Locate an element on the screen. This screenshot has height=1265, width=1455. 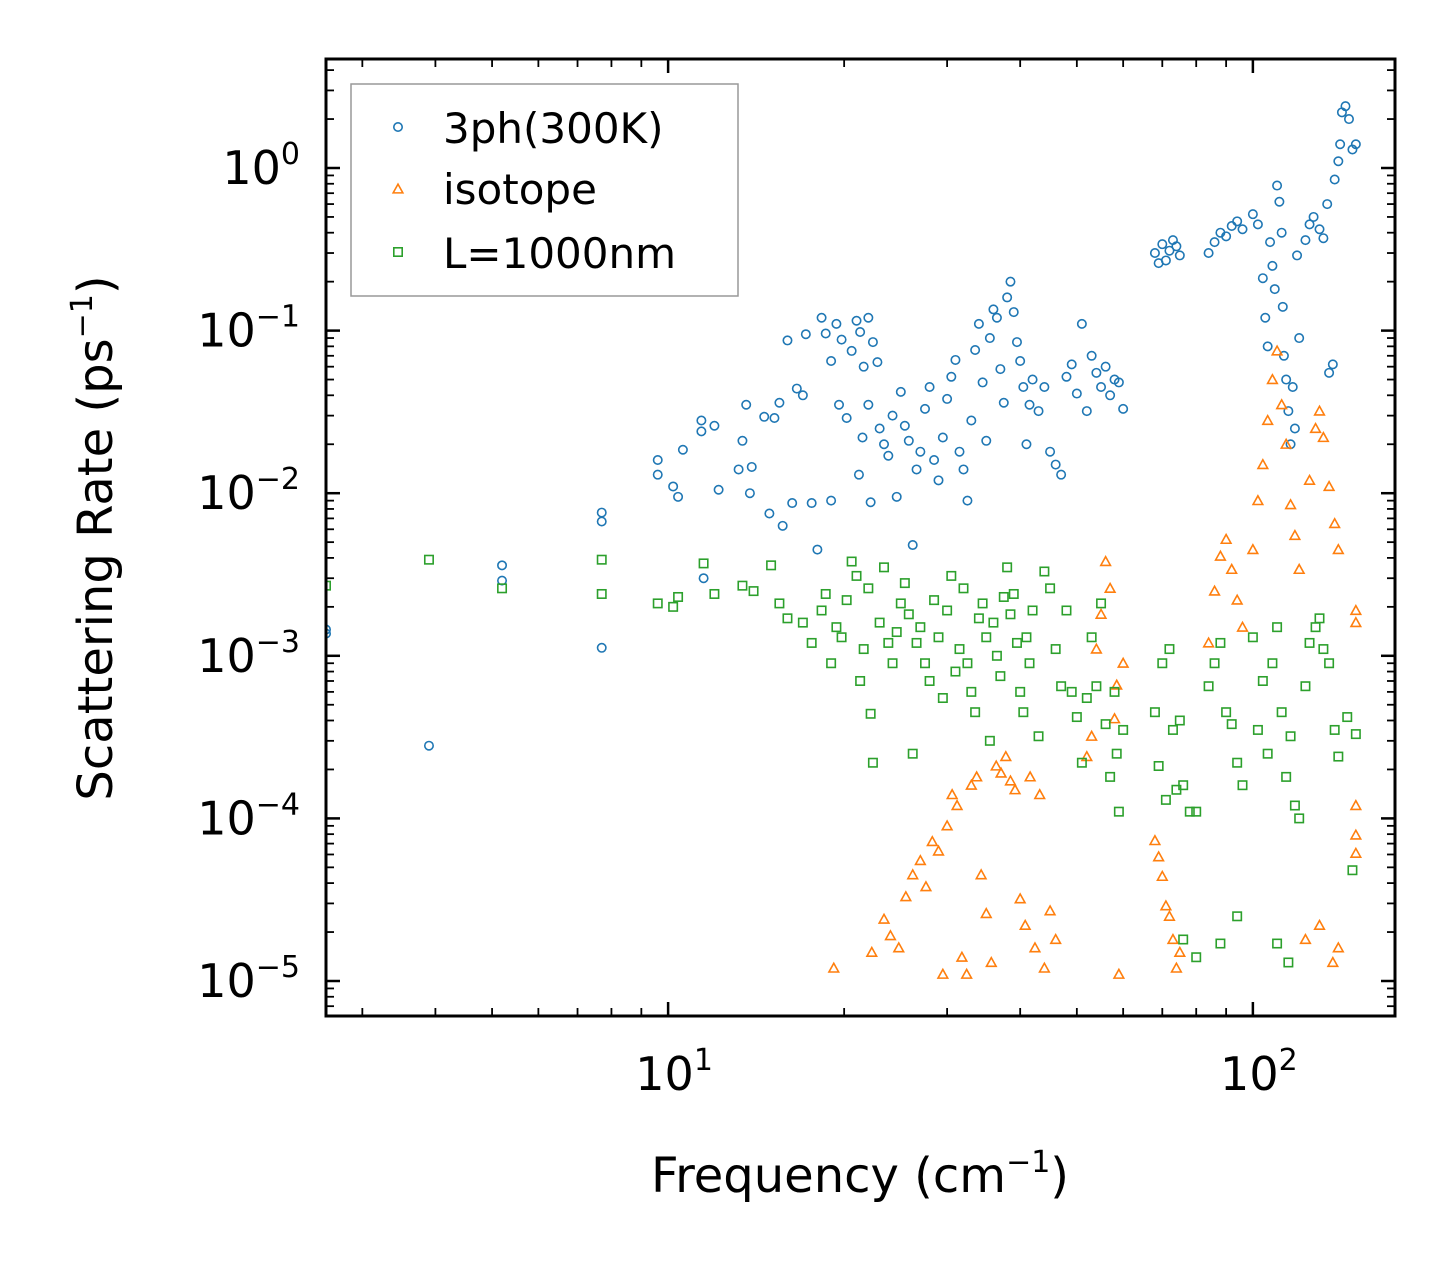
x-tick-label-1: 102 is located at coordinates (1259, 1072).